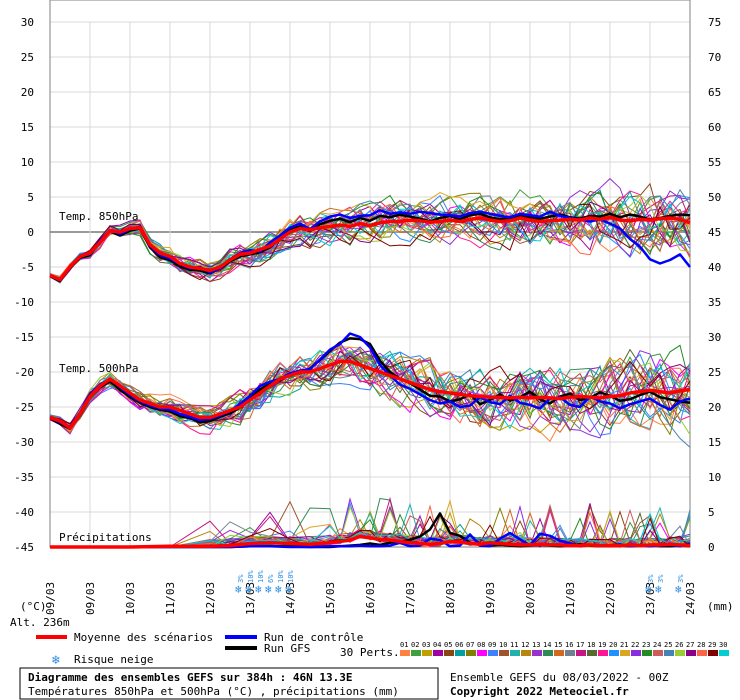  What do you see at coordinates (410, 598) in the screenshot?
I see `x-date-tick-label: 17/03` at bounding box center [410, 598].